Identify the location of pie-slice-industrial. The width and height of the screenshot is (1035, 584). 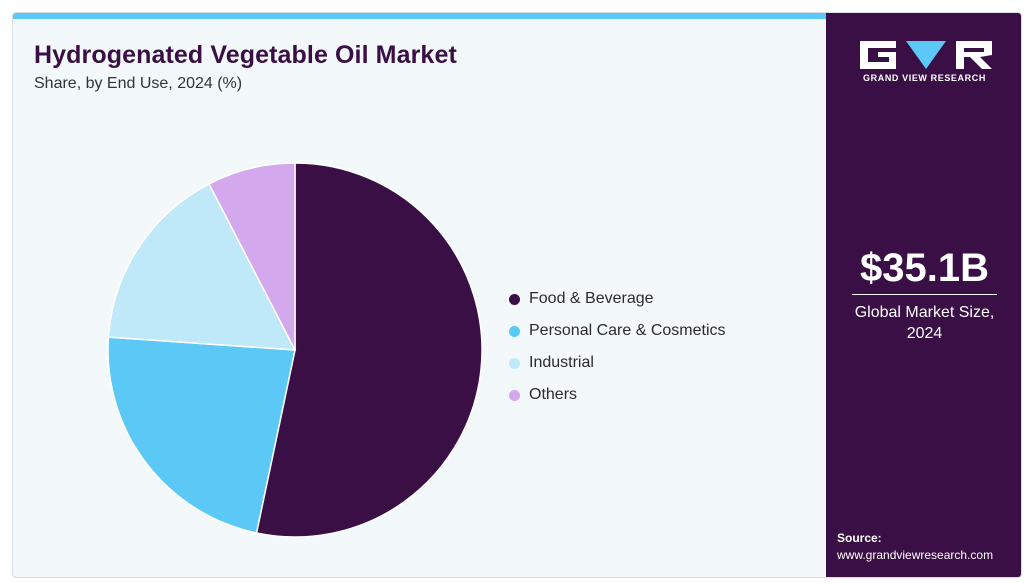
(202, 266).